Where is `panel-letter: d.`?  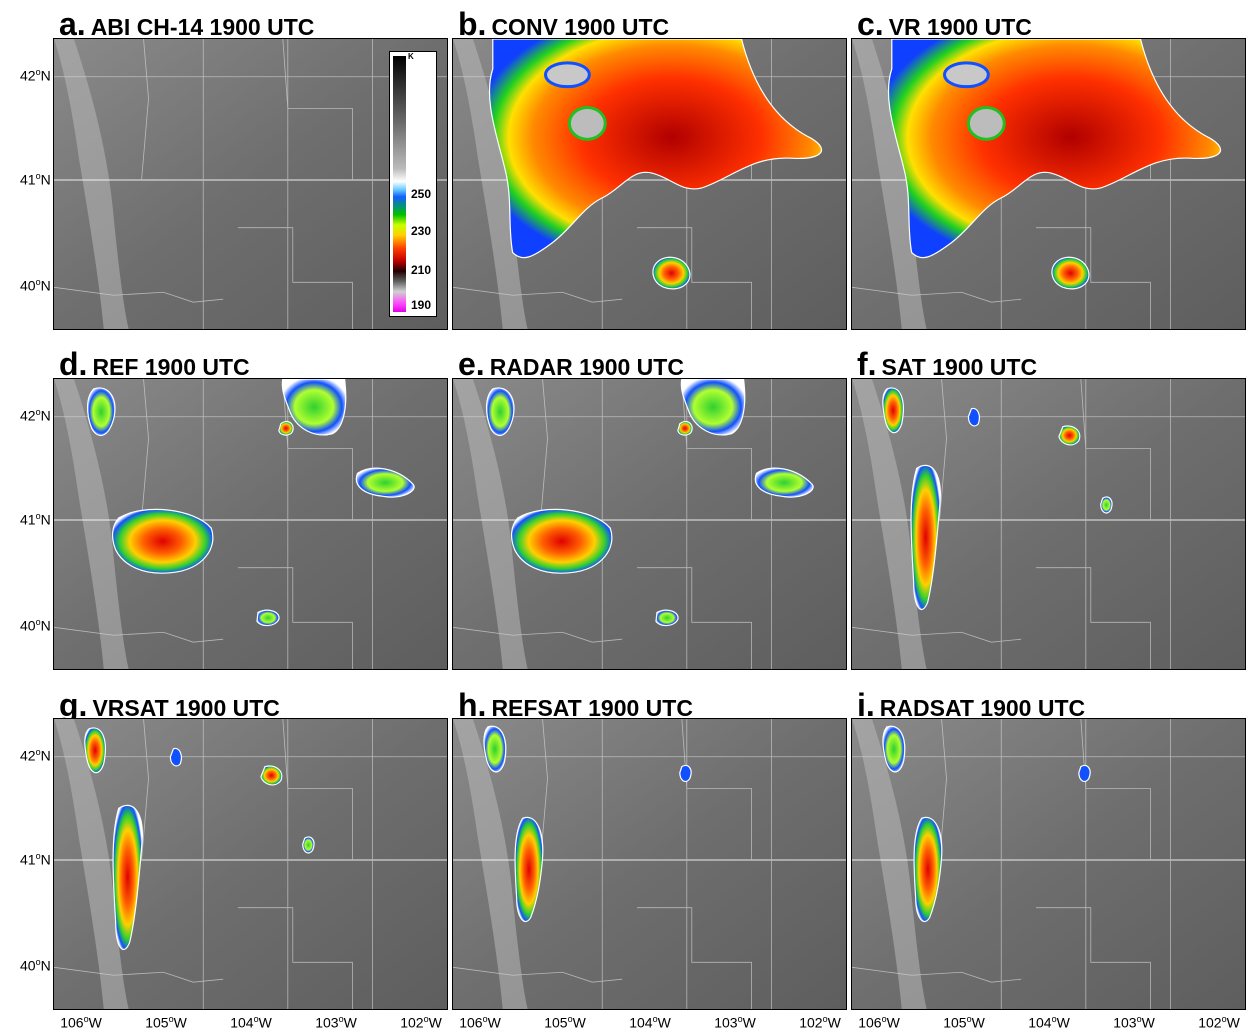 panel-letter: d. is located at coordinates (73, 364).